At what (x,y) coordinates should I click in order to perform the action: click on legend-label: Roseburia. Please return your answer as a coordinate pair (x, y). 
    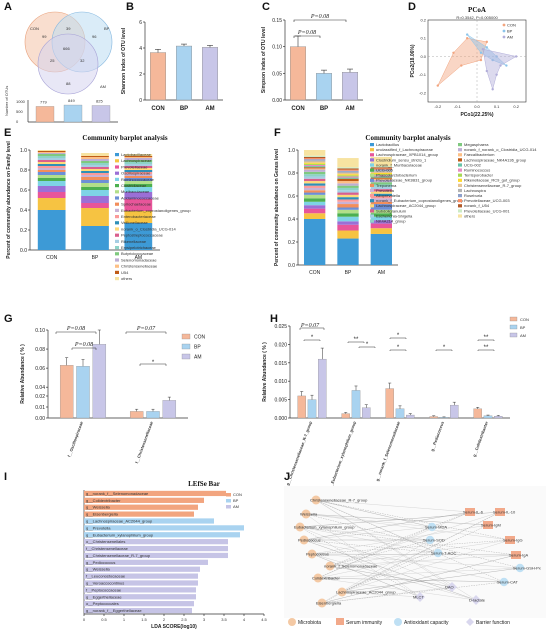
    Looking at the image, I should click on (473, 195).